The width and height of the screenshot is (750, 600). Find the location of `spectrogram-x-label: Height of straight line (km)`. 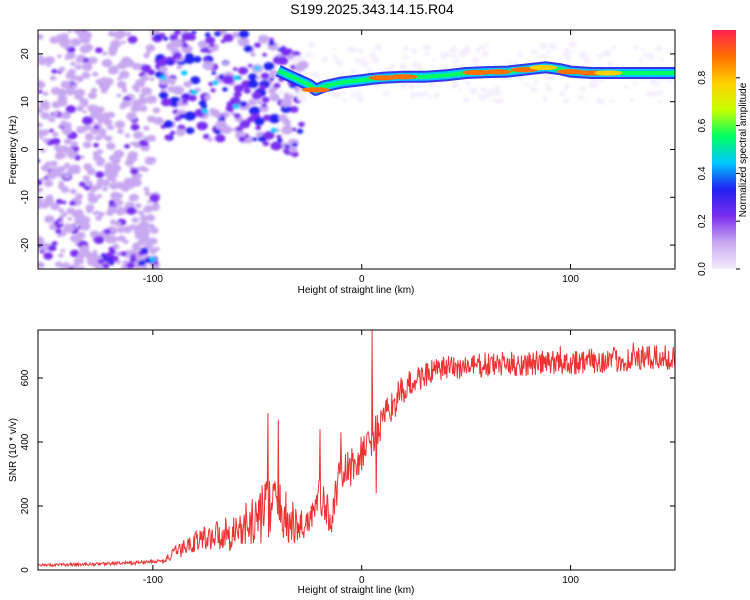

spectrogram-x-label: Height of straight line (km) is located at coordinates (356, 290).